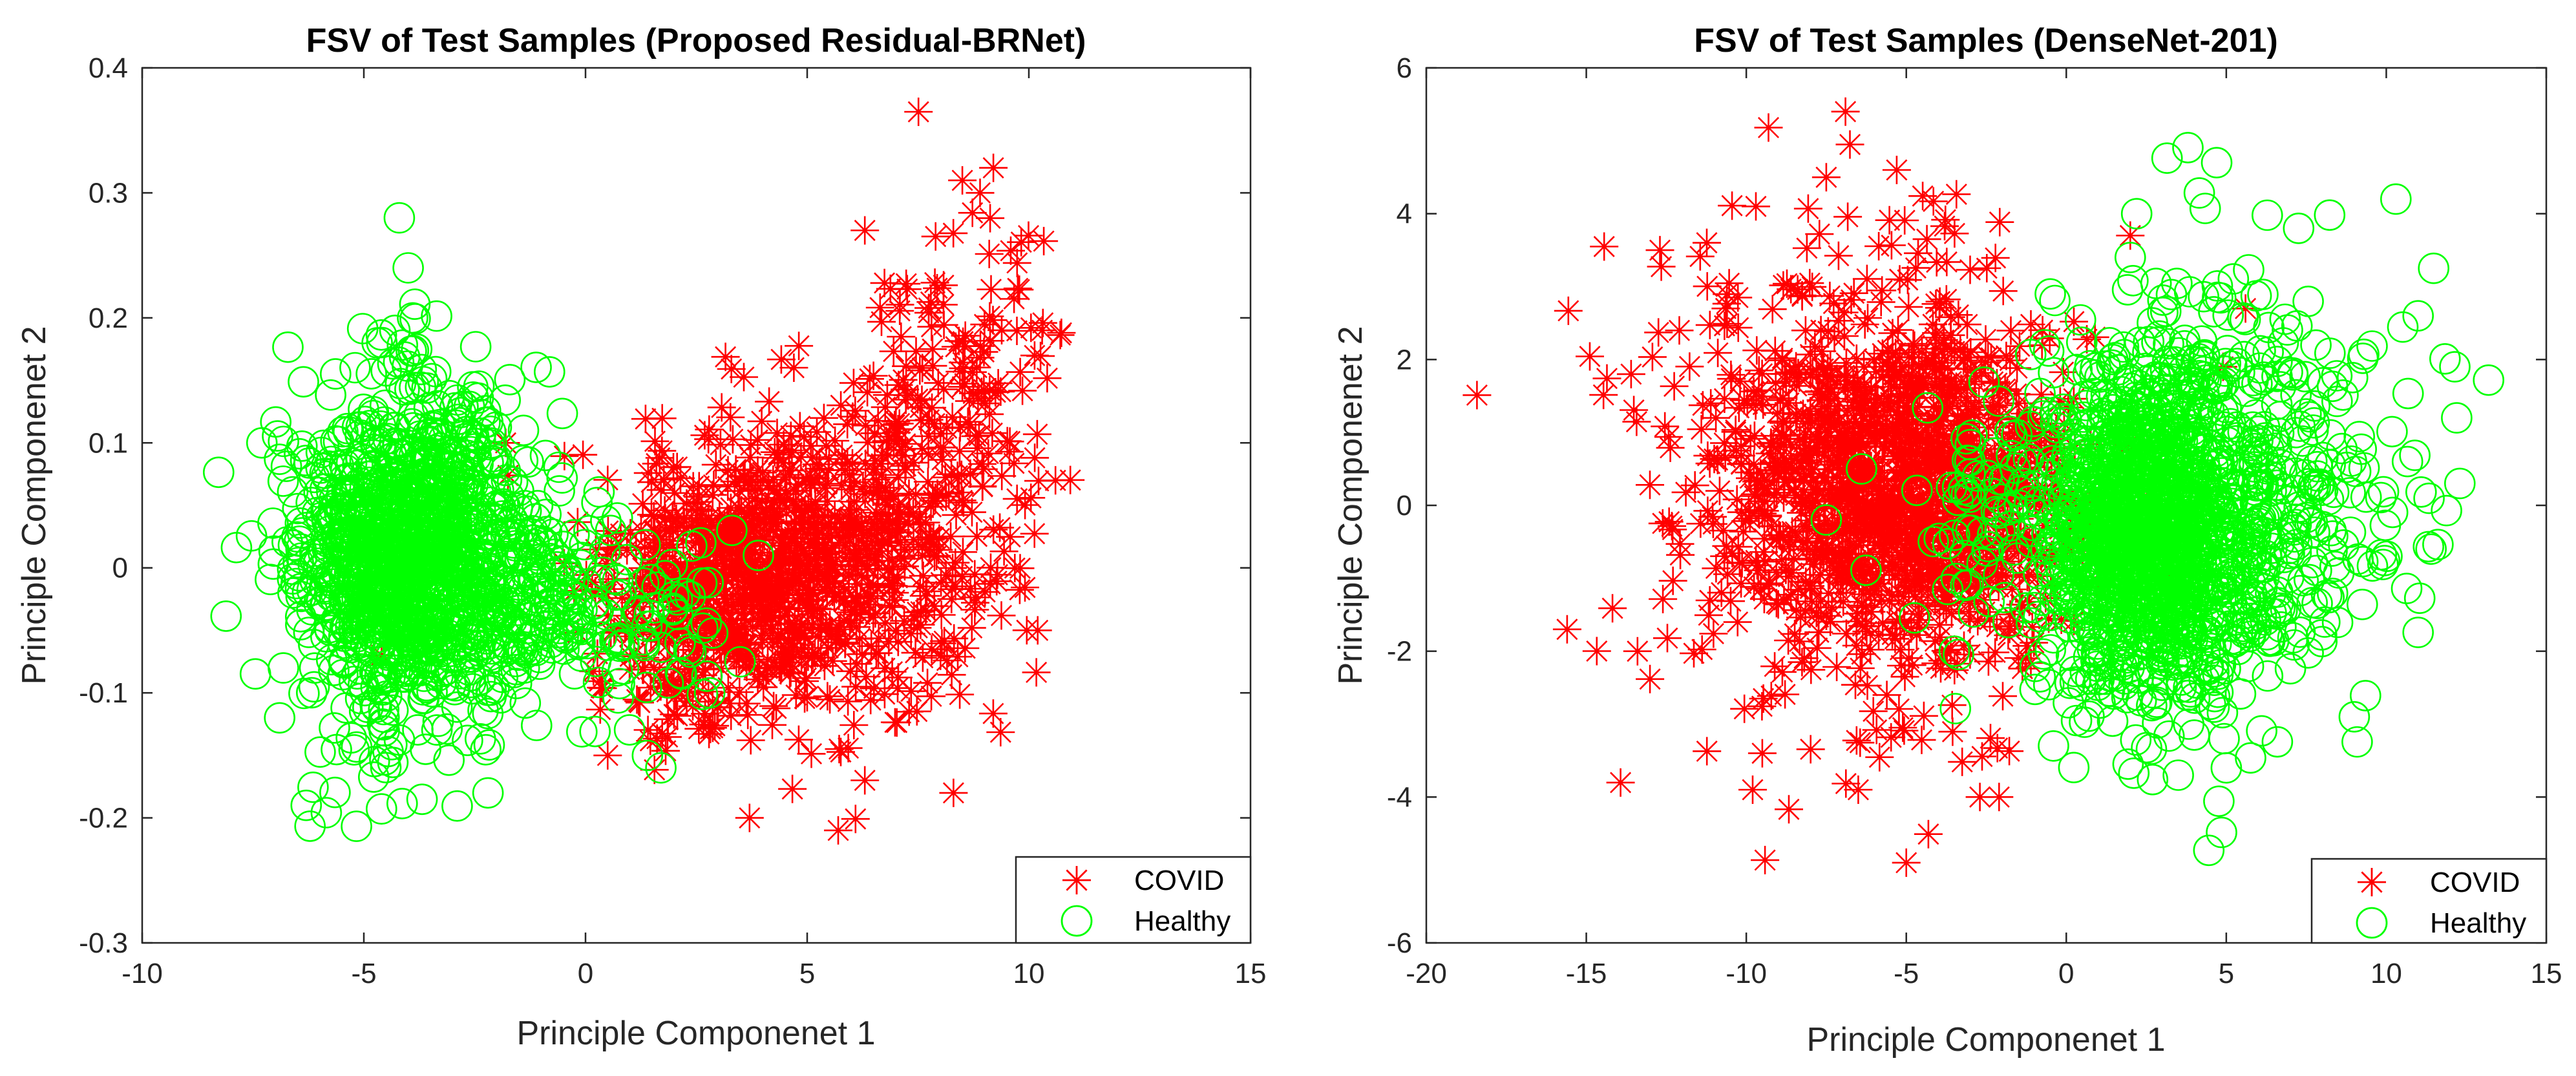 The image size is (2576, 1076). What do you see at coordinates (696, 1033) in the screenshot?
I see `x-axis-label: Principle Componenet 1` at bounding box center [696, 1033].